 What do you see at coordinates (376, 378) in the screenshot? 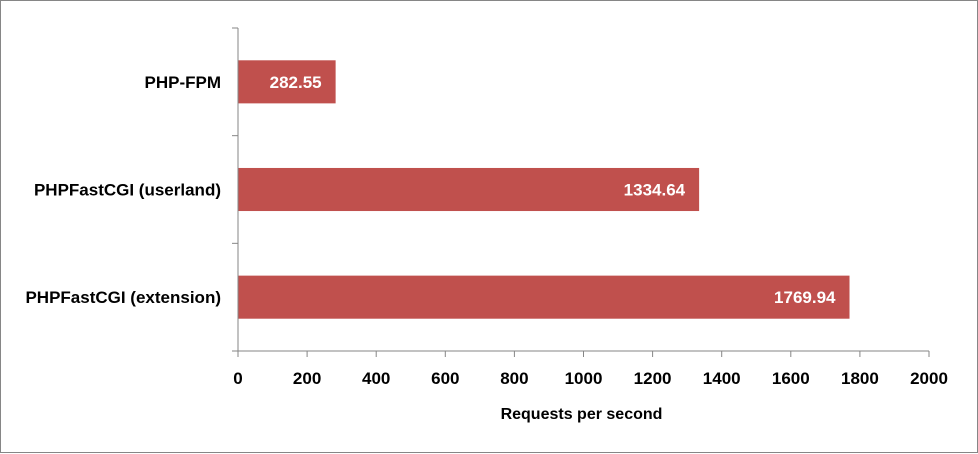
I see `x-tick-label: 400` at bounding box center [376, 378].